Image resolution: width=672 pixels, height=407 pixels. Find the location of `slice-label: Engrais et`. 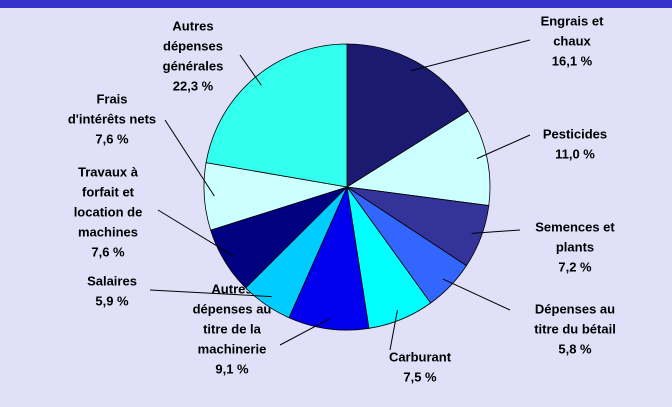

slice-label: Engrais et is located at coordinates (573, 20).